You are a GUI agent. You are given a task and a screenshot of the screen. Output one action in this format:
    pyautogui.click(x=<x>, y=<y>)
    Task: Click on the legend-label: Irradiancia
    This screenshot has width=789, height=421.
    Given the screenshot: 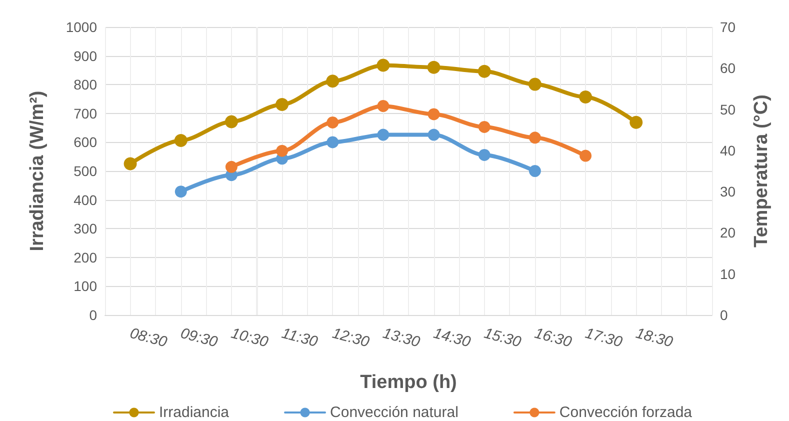 What is the action you would take?
    pyautogui.click(x=194, y=412)
    